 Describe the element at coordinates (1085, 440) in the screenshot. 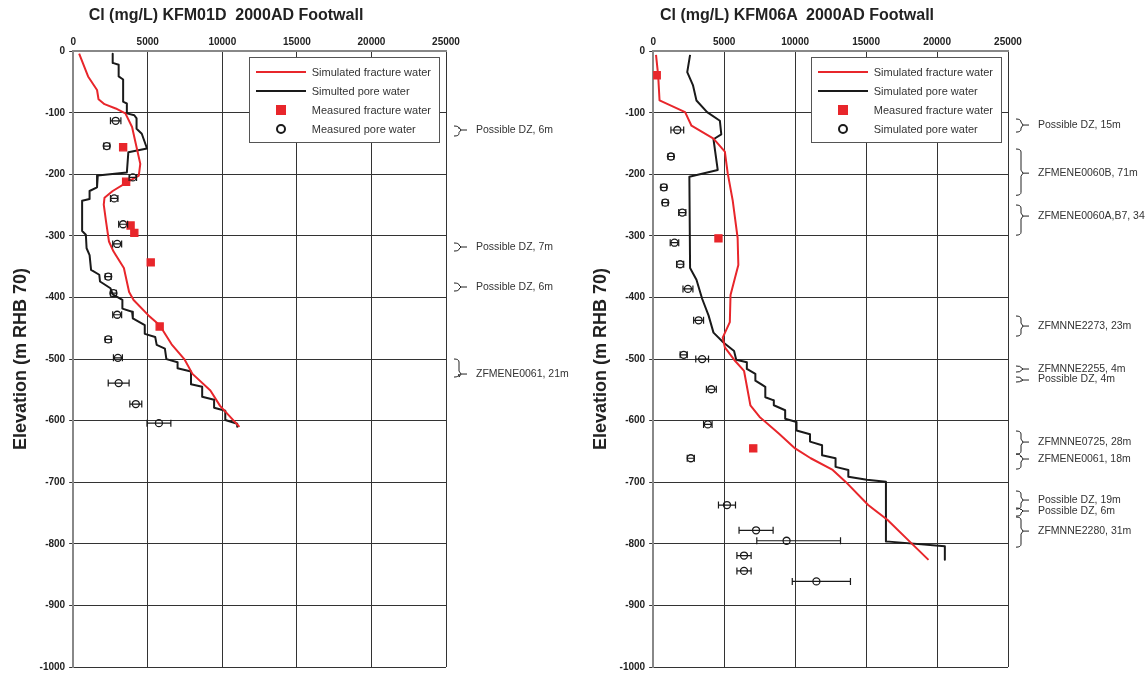

I see `text: ZFMNNE0725, 28m` at that location.